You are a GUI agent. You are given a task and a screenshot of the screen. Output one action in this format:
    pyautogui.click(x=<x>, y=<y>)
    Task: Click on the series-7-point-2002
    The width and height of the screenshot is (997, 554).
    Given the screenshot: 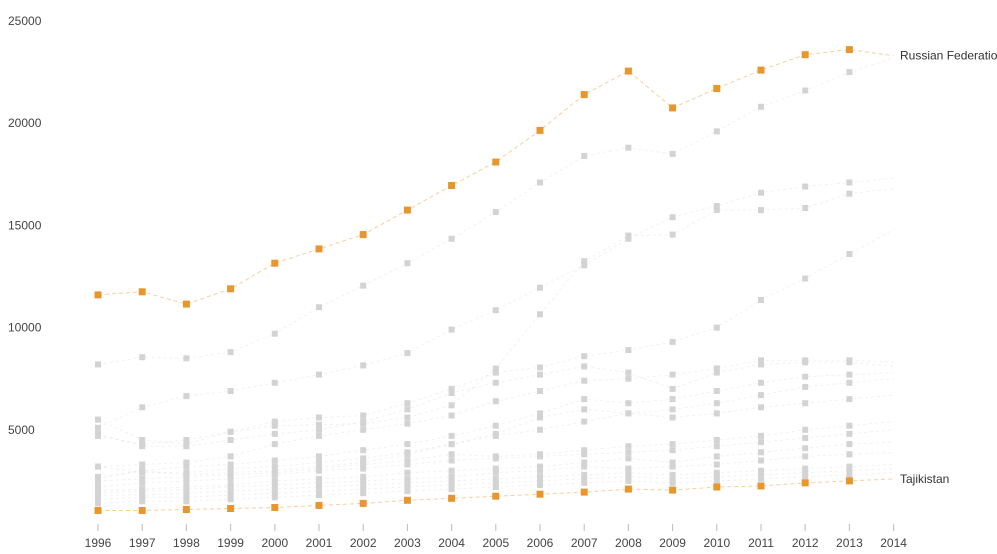 What is the action you would take?
    pyautogui.click(x=363, y=421)
    